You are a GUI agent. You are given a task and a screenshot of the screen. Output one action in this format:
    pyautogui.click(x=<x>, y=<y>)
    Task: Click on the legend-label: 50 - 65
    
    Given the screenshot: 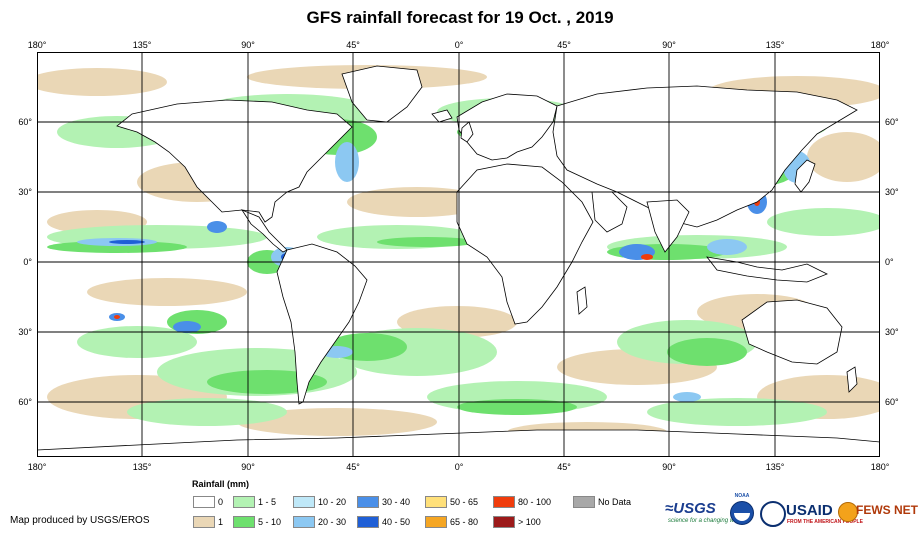 What is the action you would take?
    pyautogui.click(x=464, y=502)
    